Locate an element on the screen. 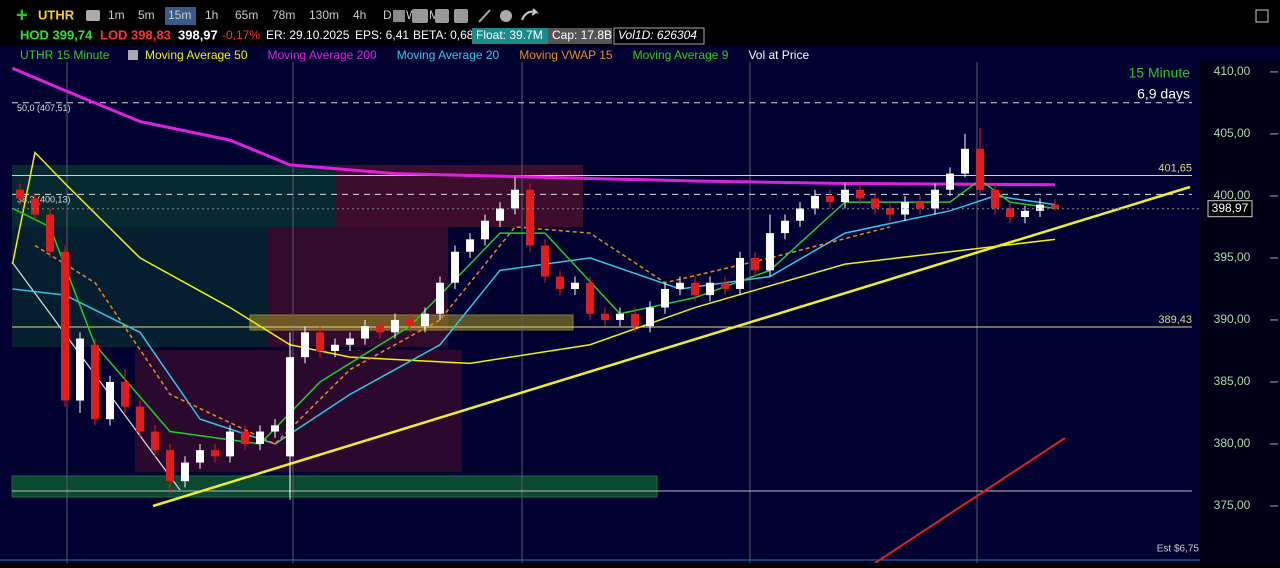 The image size is (1280, 568). fib-label: 38,2 (400,13) is located at coordinates (44, 200).